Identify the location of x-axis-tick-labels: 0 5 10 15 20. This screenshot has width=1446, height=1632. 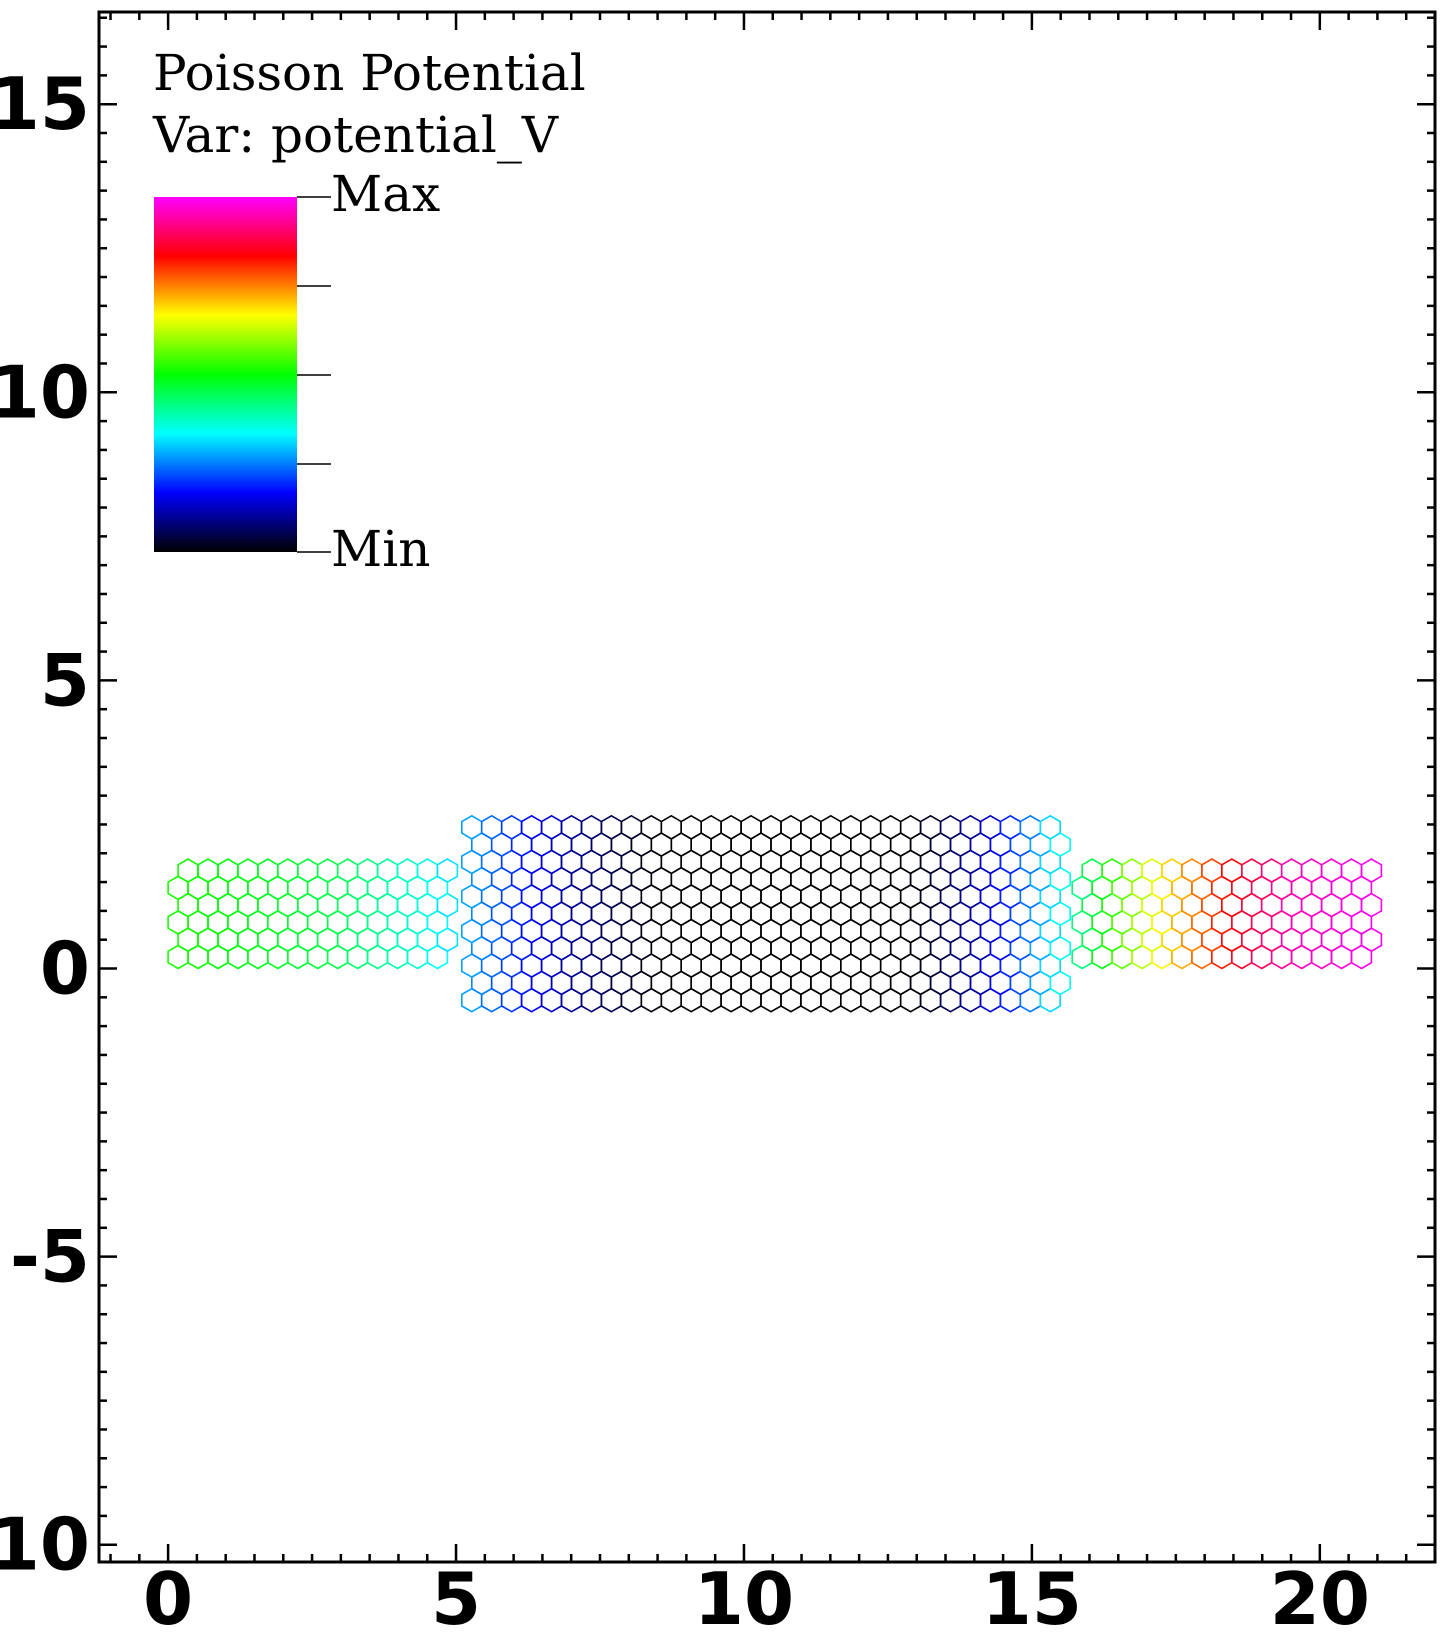
(756, 1594).